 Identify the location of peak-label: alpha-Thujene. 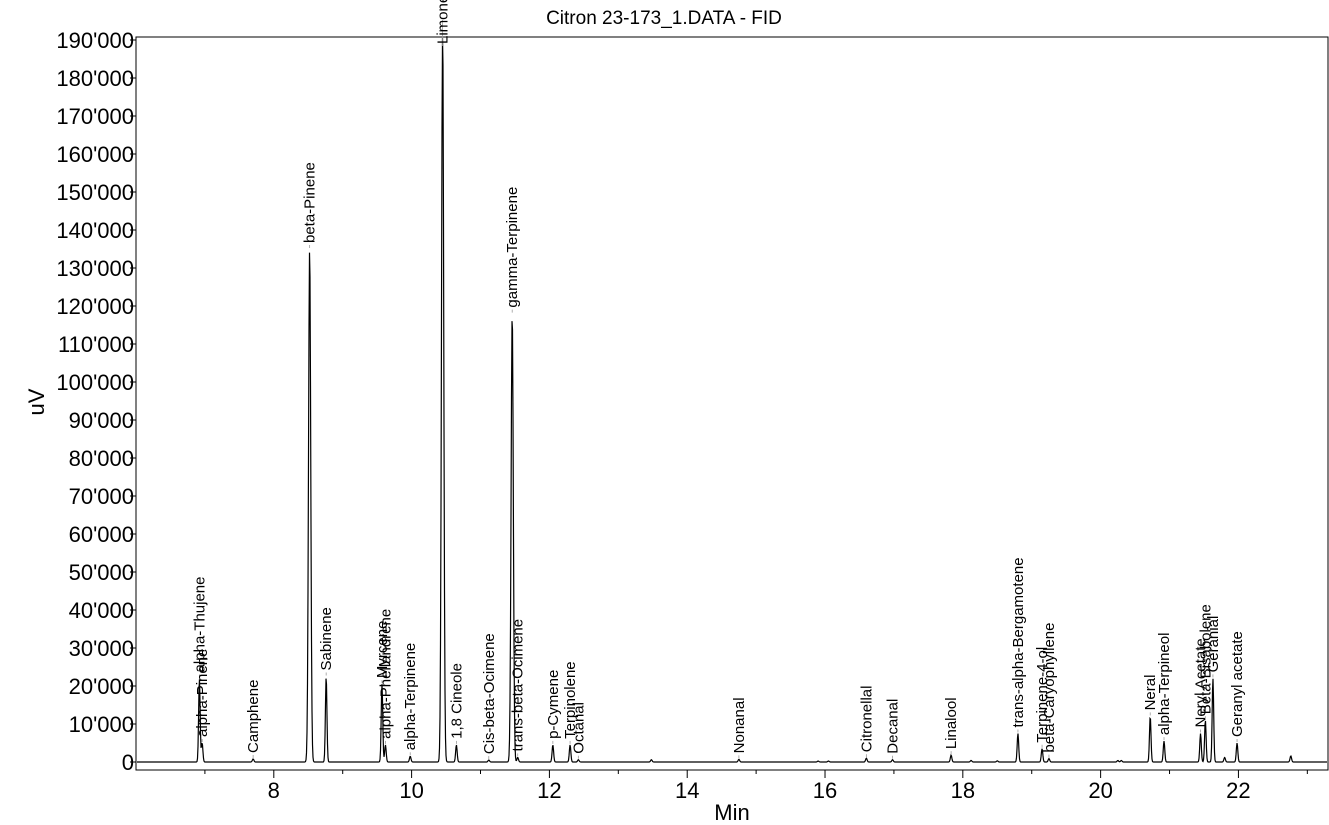
(199, 624).